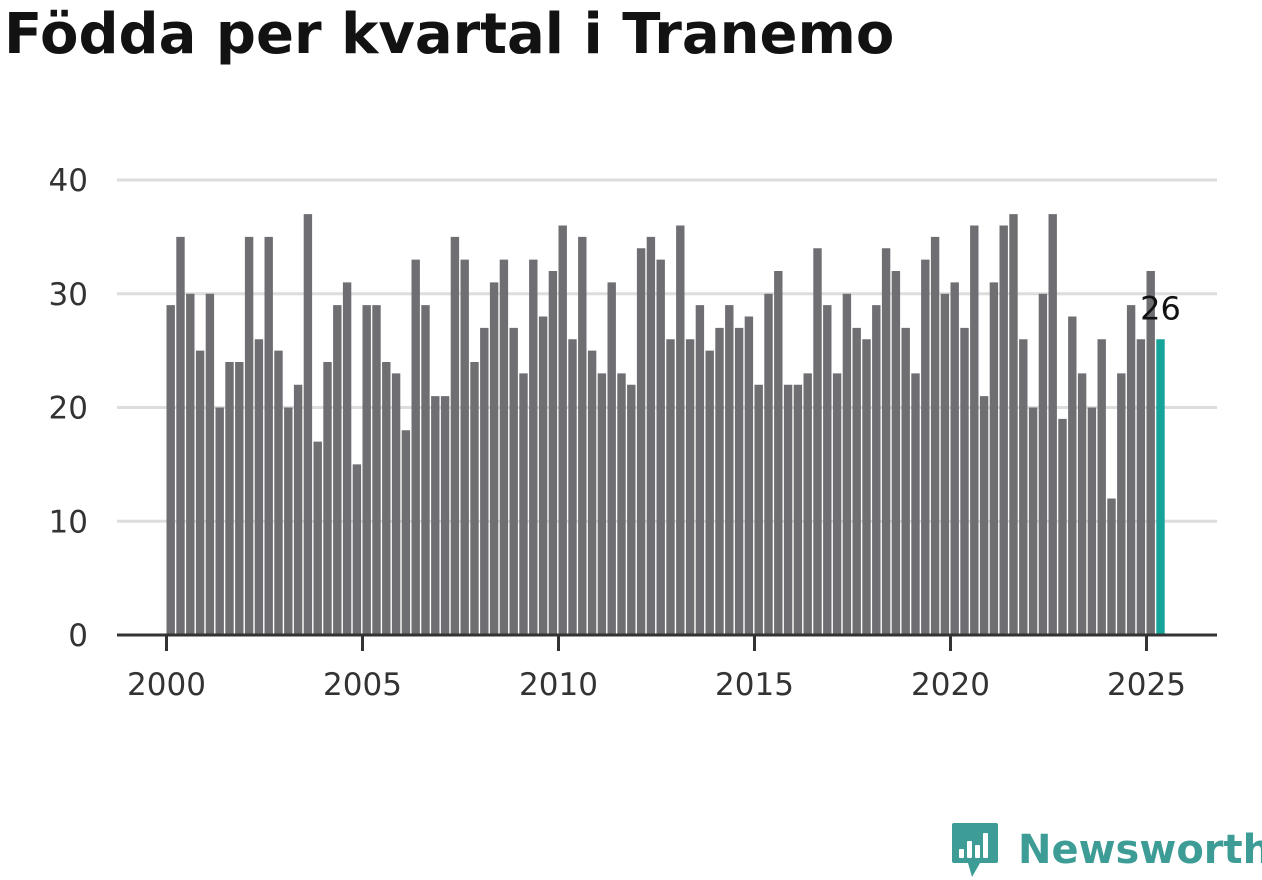 The image size is (1262, 880). What do you see at coordinates (754, 685) in the screenshot?
I see `x-tick-label: 2015` at bounding box center [754, 685].